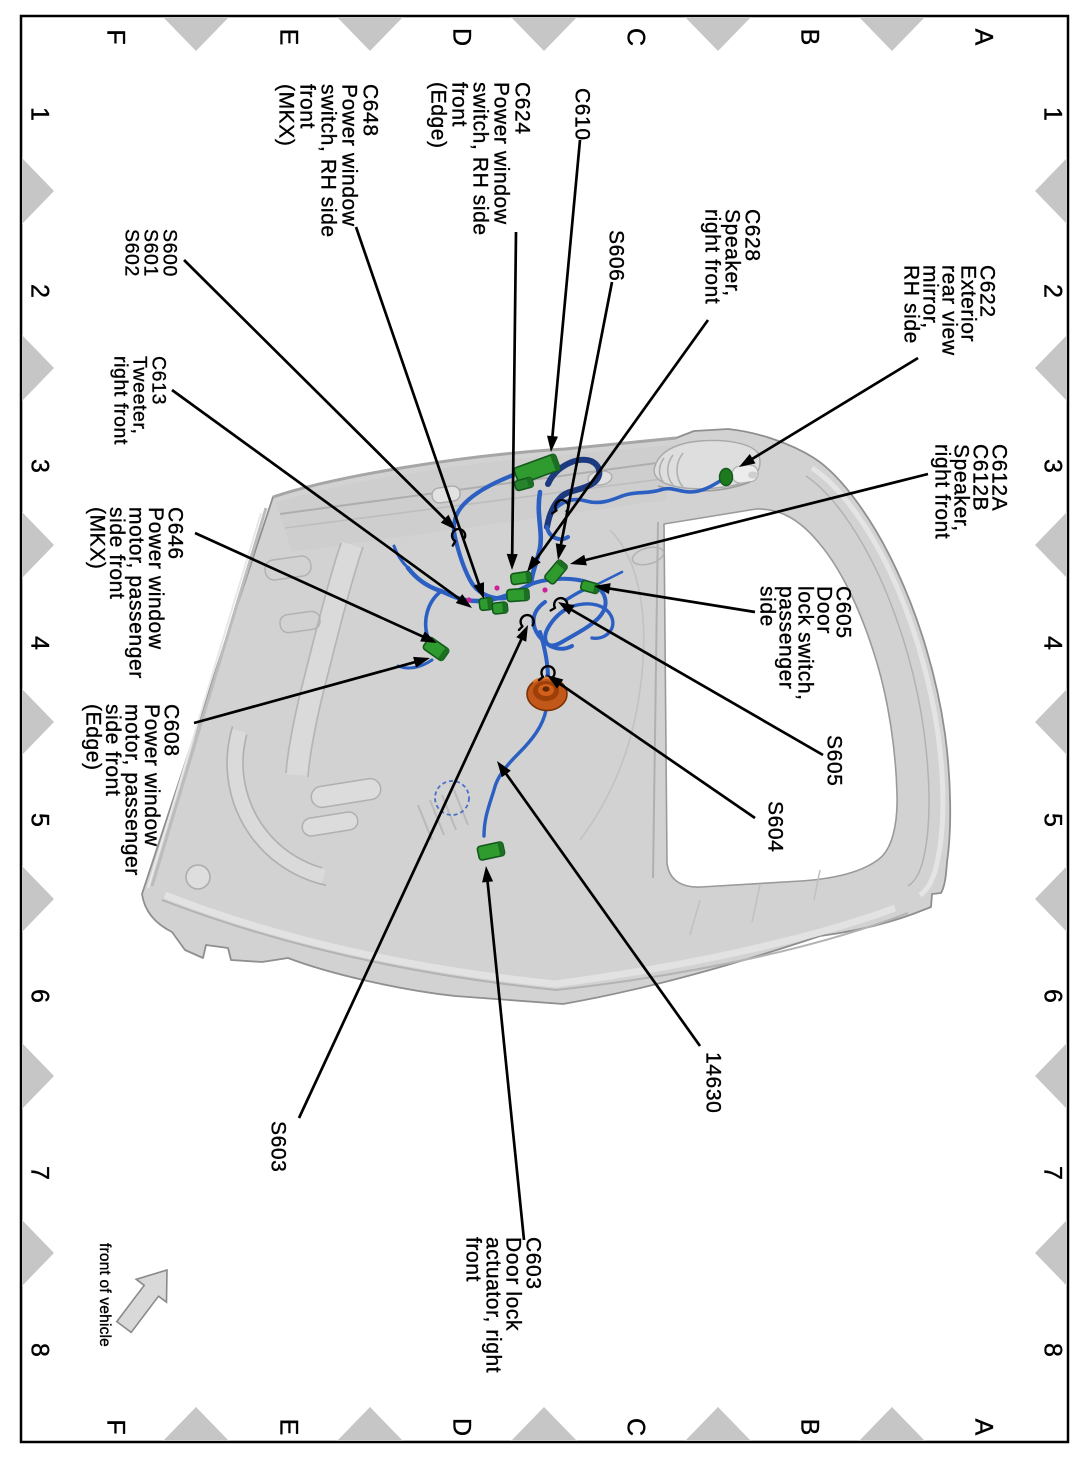  I want to click on svg-text: S606, so click(616, 255).